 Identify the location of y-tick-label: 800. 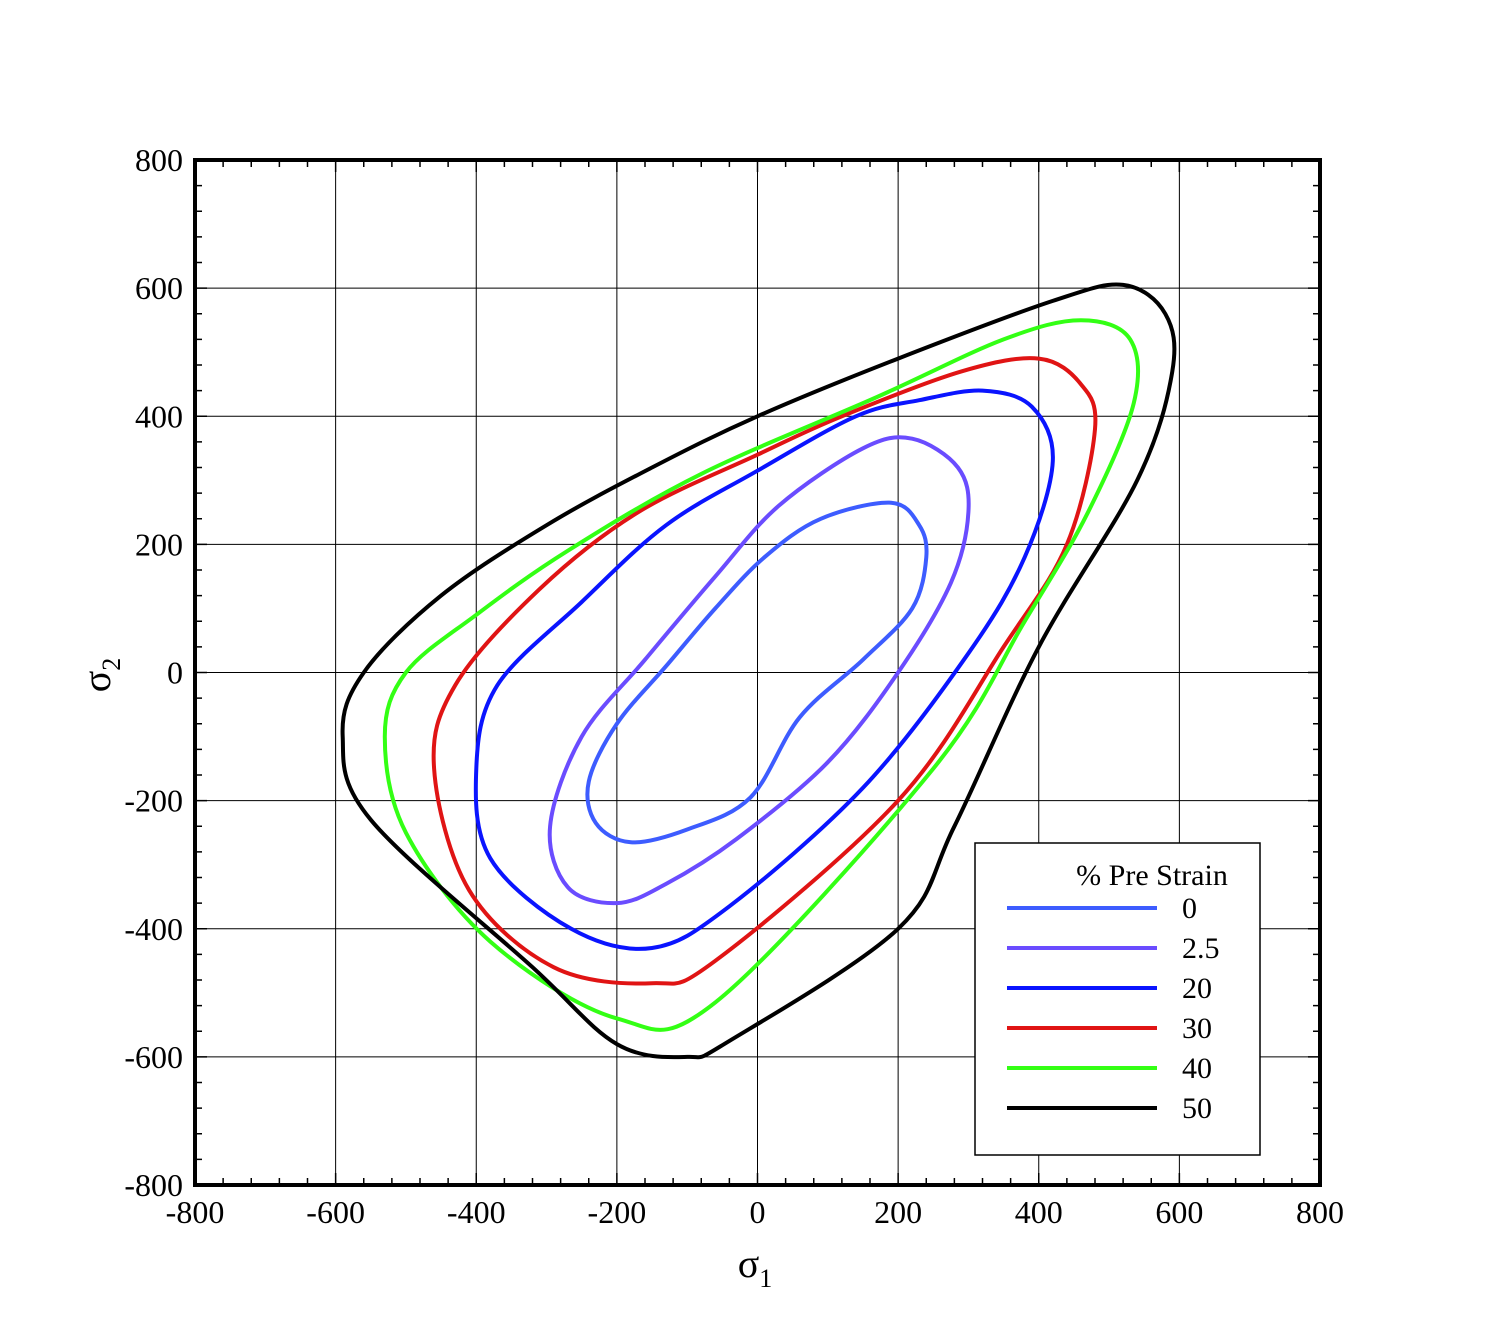
(159, 160).